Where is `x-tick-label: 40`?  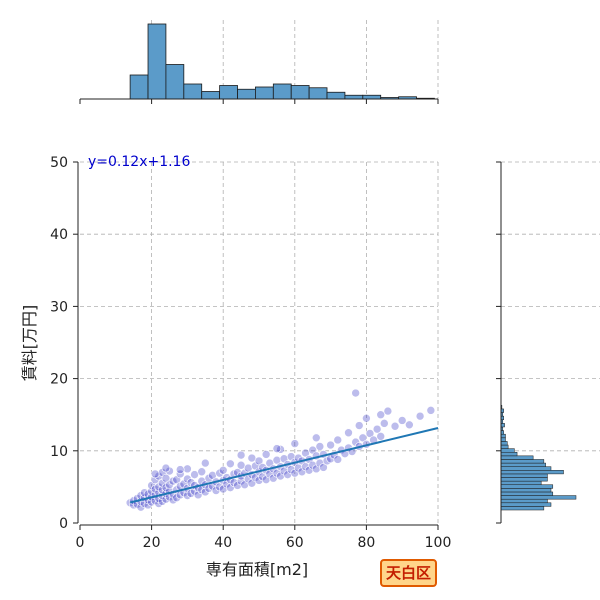 x-tick-label: 40 is located at coordinates (223, 543).